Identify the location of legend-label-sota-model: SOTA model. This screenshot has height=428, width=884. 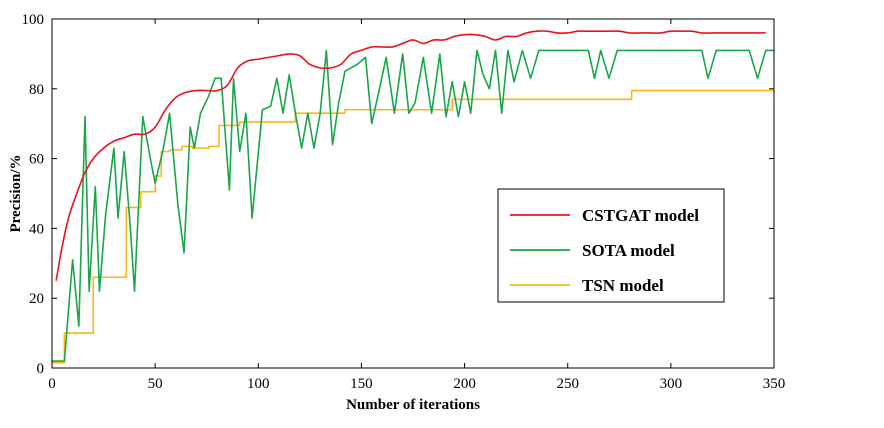
(628, 250).